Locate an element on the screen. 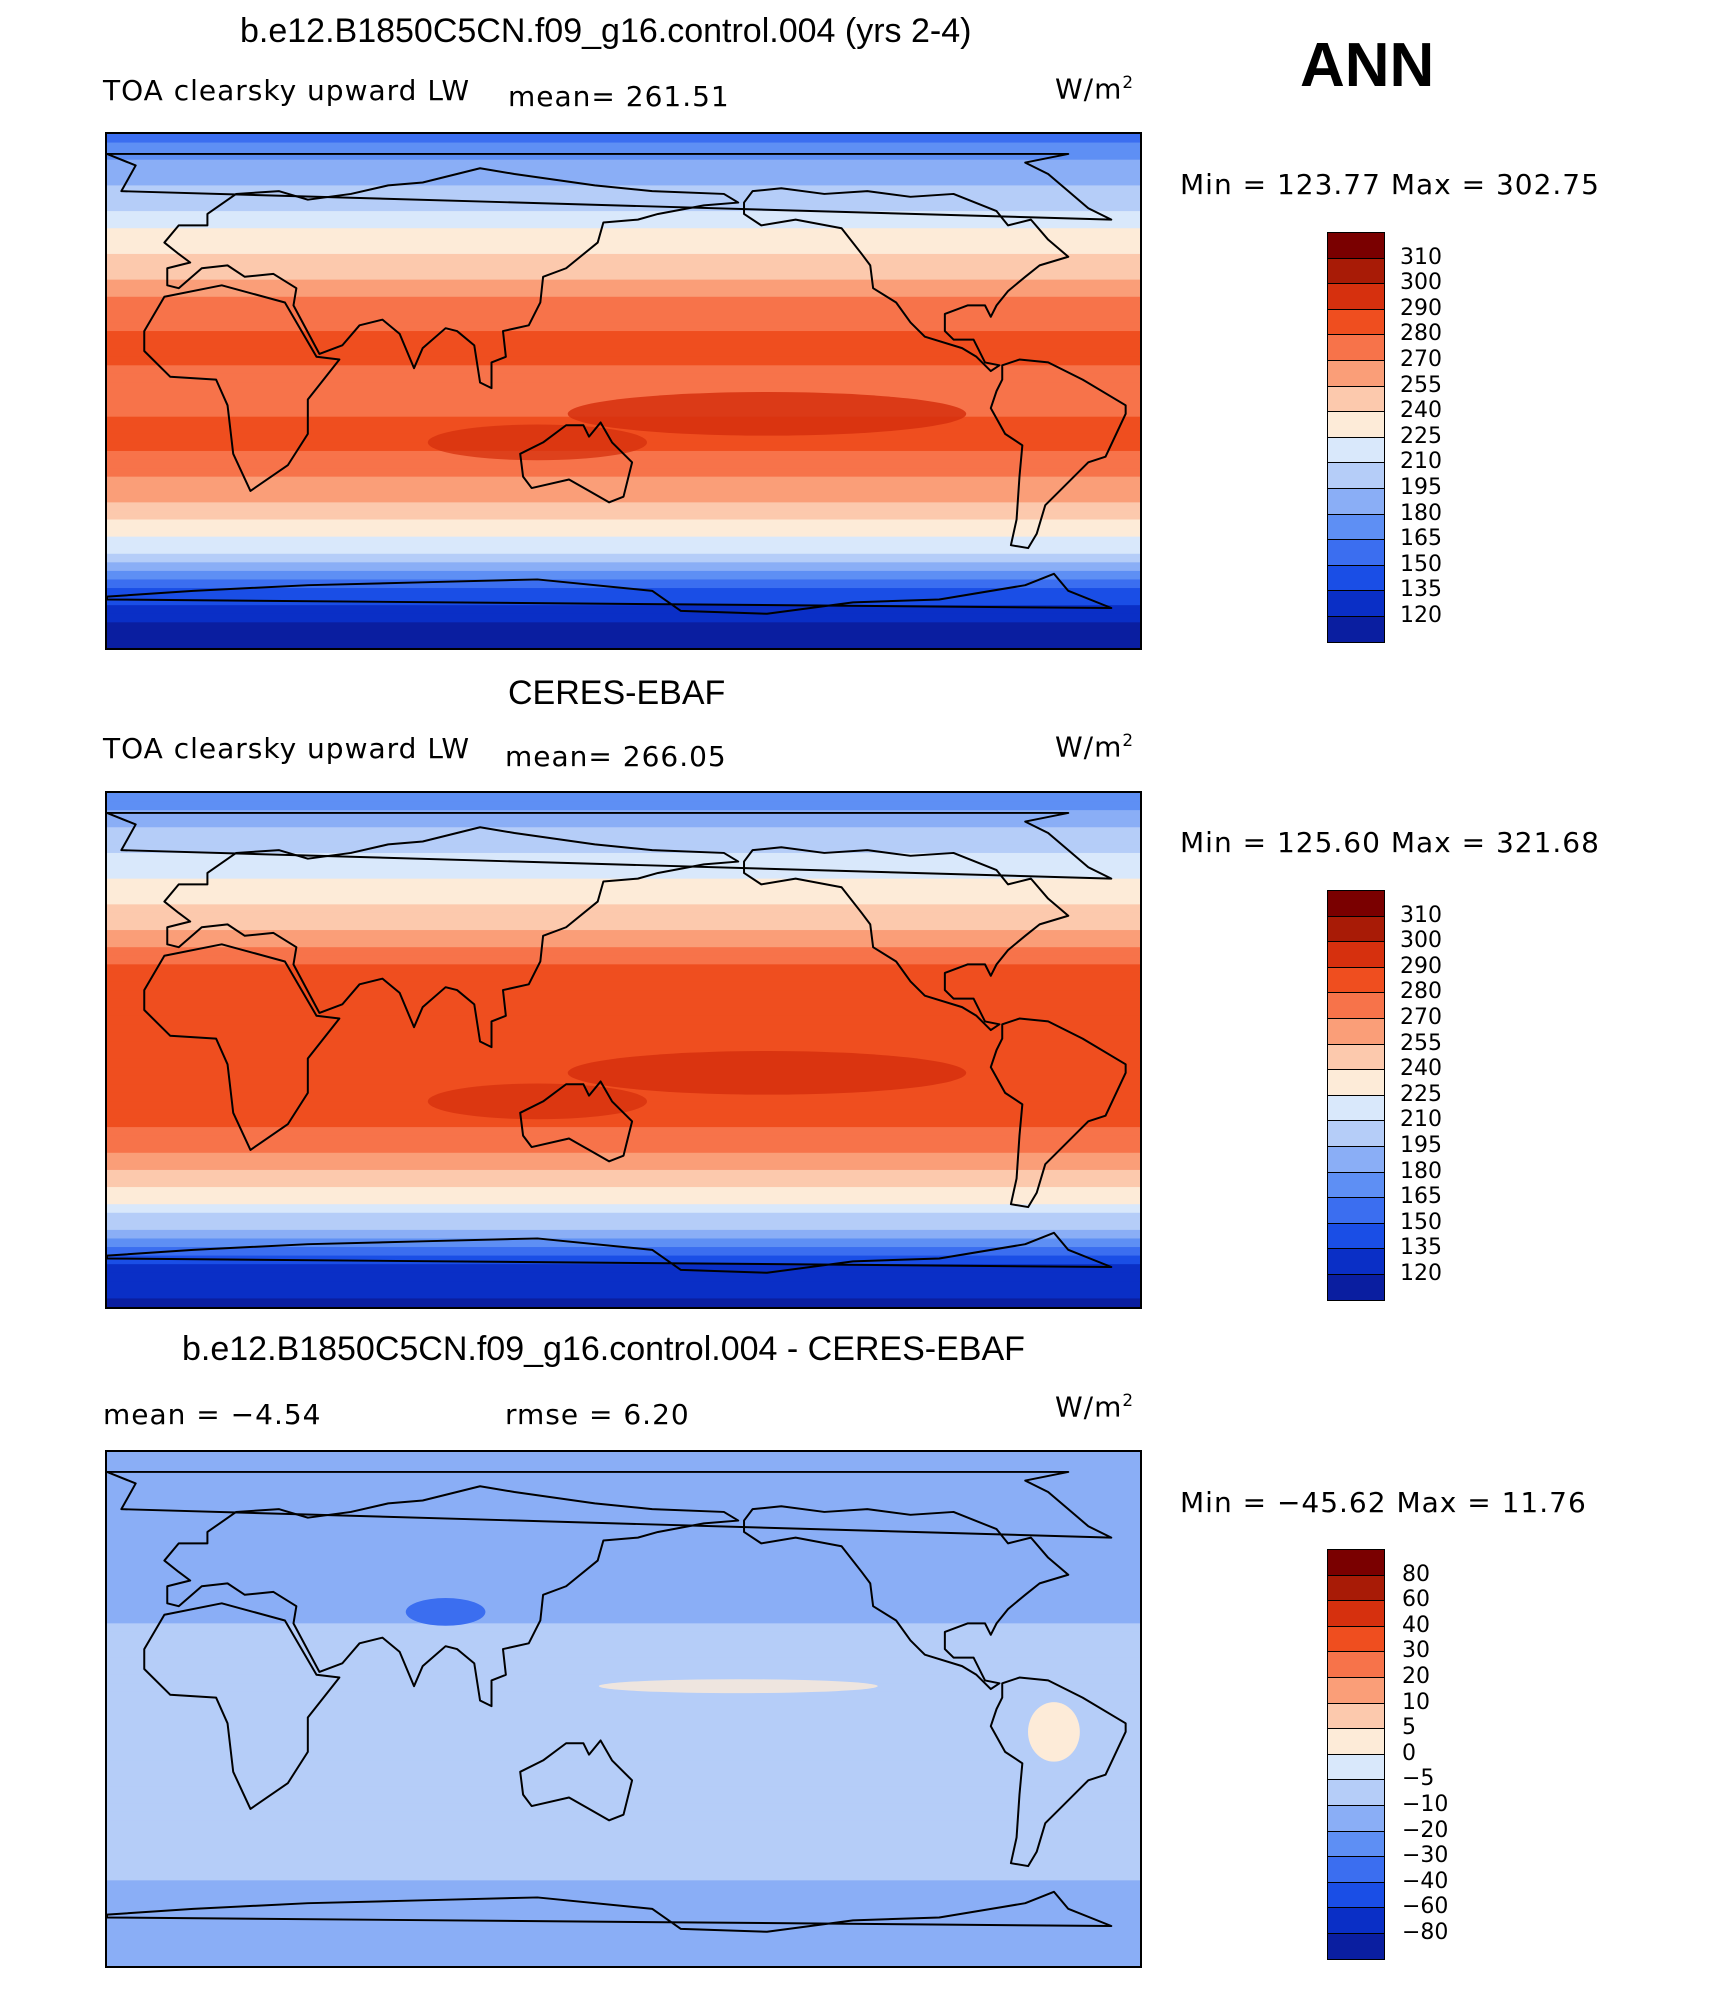 The height and width of the screenshot is (1991, 1710). panel-2-minmax: Min = 125.60 Max = 321.68 is located at coordinates (1390, 842).